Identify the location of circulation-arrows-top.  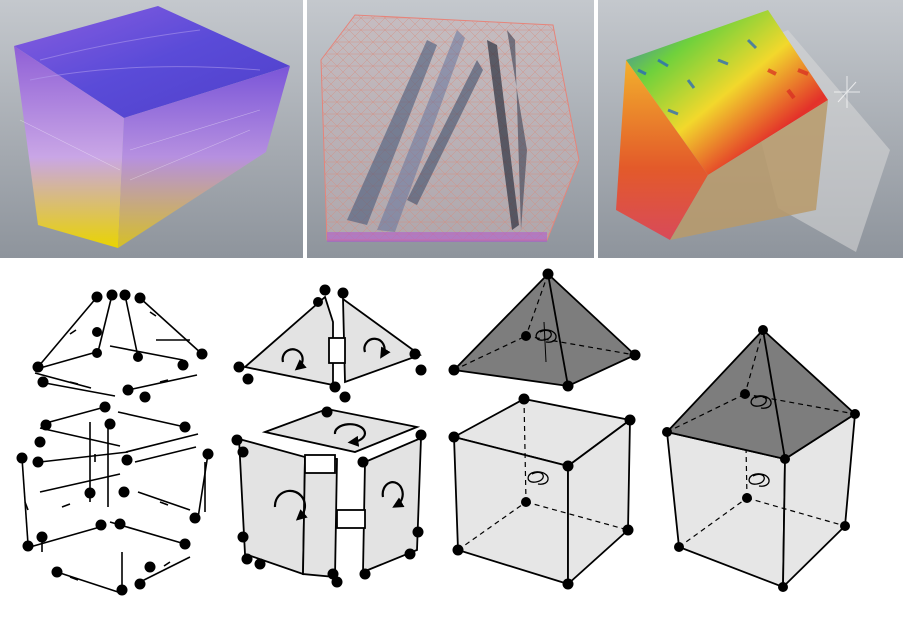
(336, 354).